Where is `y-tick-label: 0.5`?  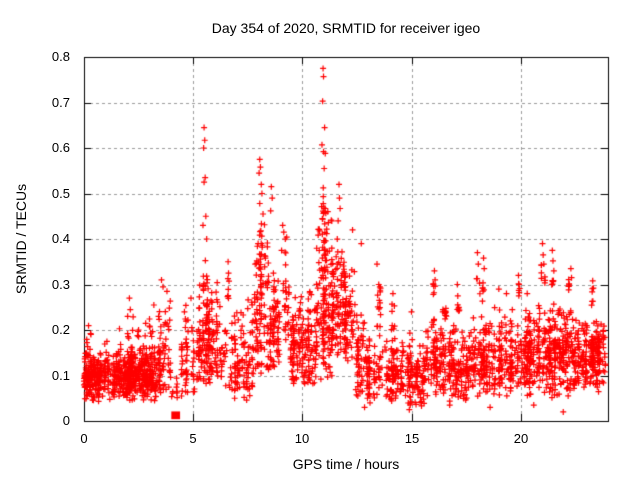
y-tick-label: 0.5 is located at coordinates (60, 193).